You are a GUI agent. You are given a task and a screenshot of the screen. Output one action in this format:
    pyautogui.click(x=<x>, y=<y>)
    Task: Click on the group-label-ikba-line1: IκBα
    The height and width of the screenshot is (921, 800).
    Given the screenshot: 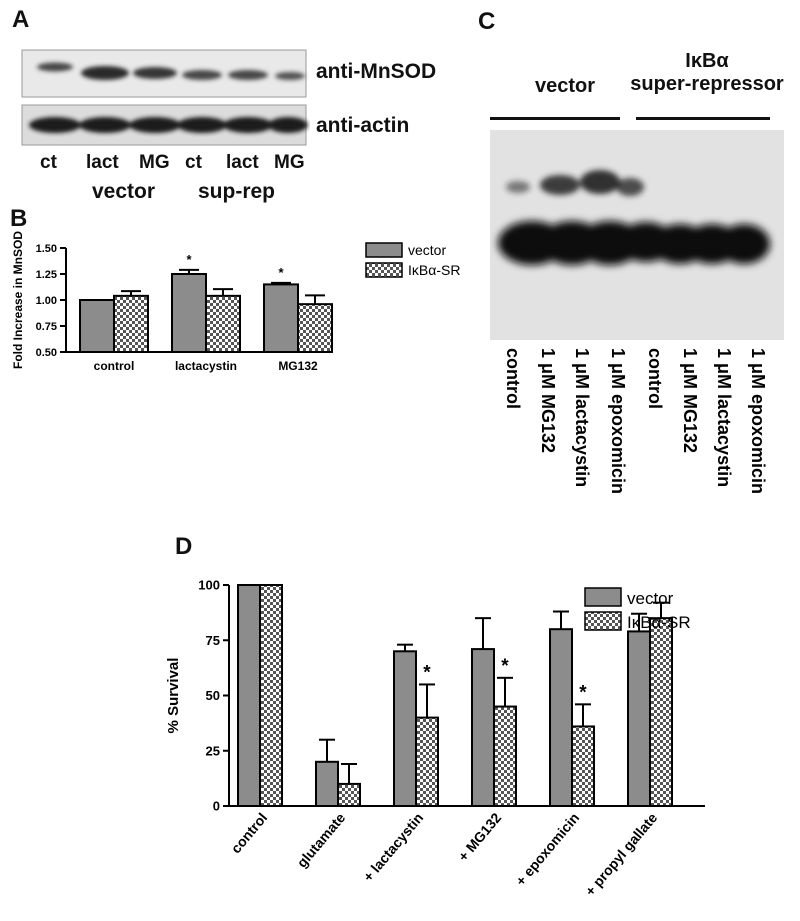 What is the action you would take?
    pyautogui.click(x=707, y=61)
    